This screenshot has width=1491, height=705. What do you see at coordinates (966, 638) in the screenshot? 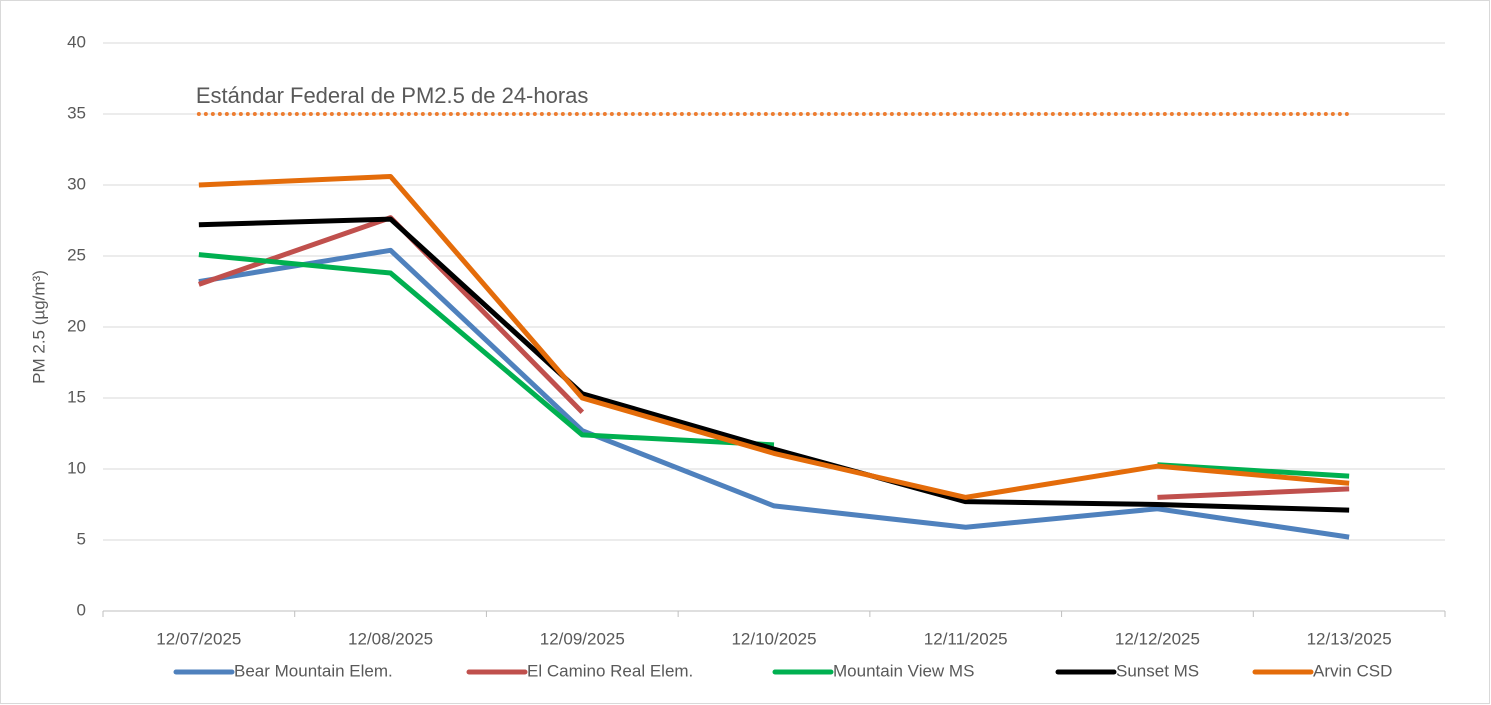
I see `x-tick-label: 12/11/2025` at bounding box center [966, 638].